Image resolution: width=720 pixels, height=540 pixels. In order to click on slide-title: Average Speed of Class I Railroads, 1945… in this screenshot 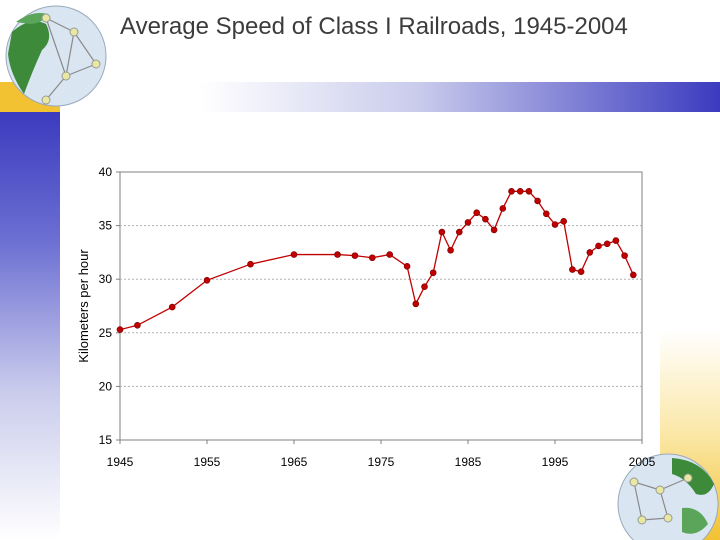, I will do `click(374, 26)`.